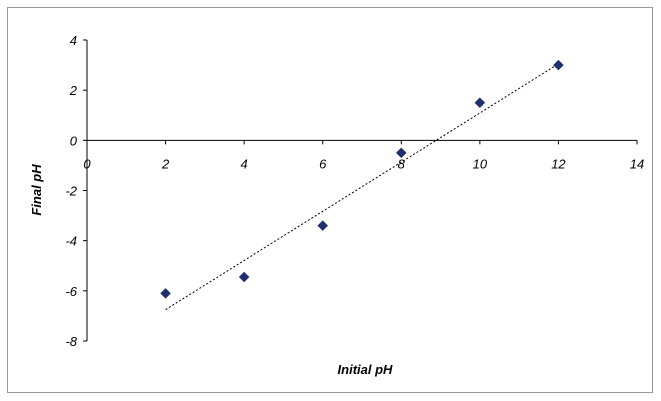 The width and height of the screenshot is (661, 401). Describe the element at coordinates (74, 140) in the screenshot. I see `y-tick-label: 0` at that location.